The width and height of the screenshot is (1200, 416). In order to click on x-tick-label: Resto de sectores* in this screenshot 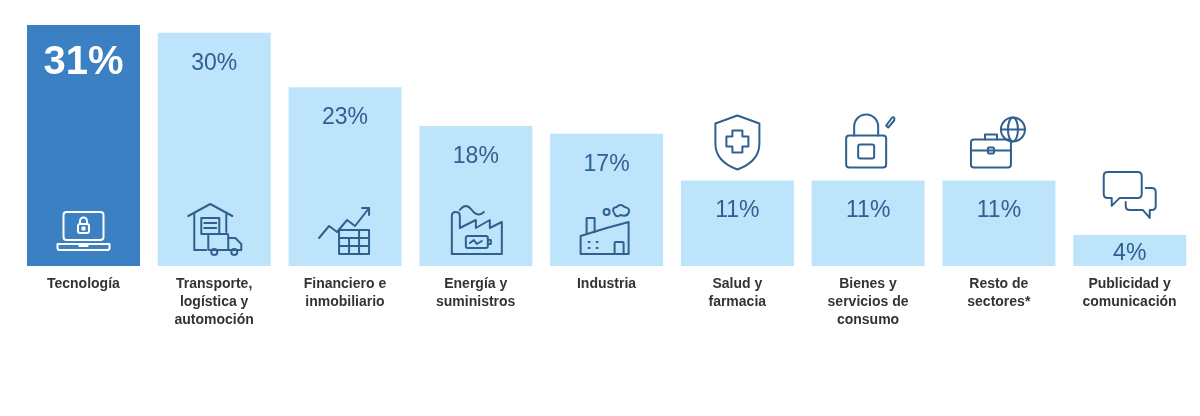, I will do `click(999, 292)`.